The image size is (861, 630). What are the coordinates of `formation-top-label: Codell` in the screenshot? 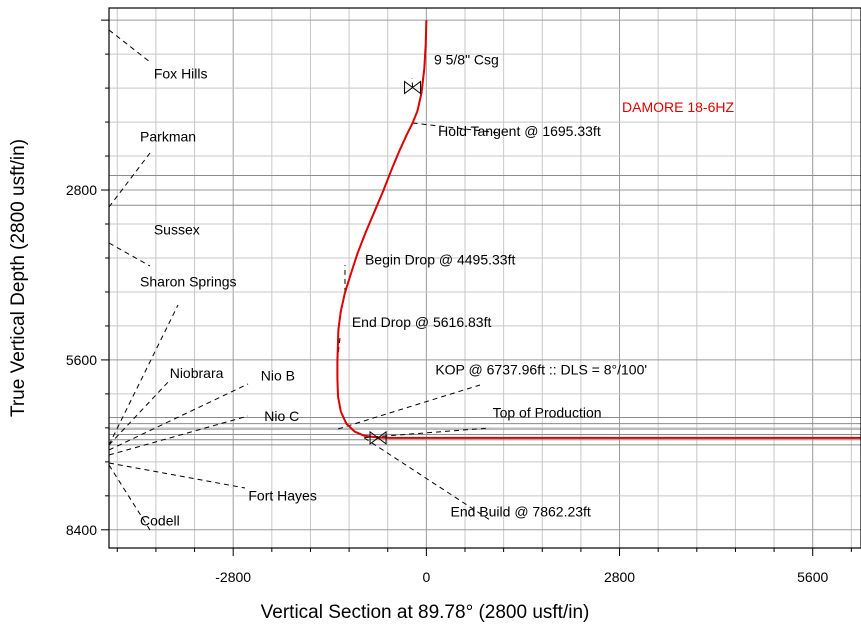 It's located at (160, 521).